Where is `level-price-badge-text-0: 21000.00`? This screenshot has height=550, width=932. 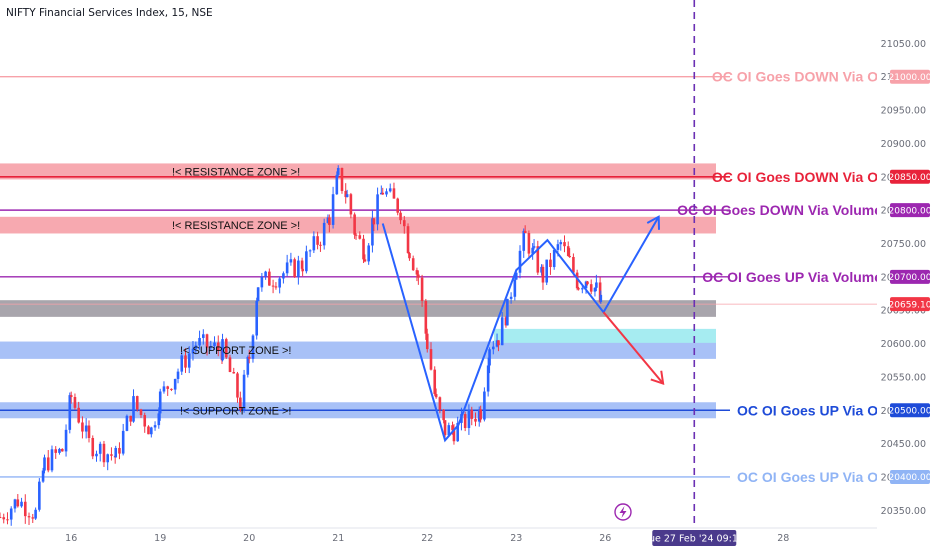 level-price-badge-text-0: 21000.00 is located at coordinates (910, 78).